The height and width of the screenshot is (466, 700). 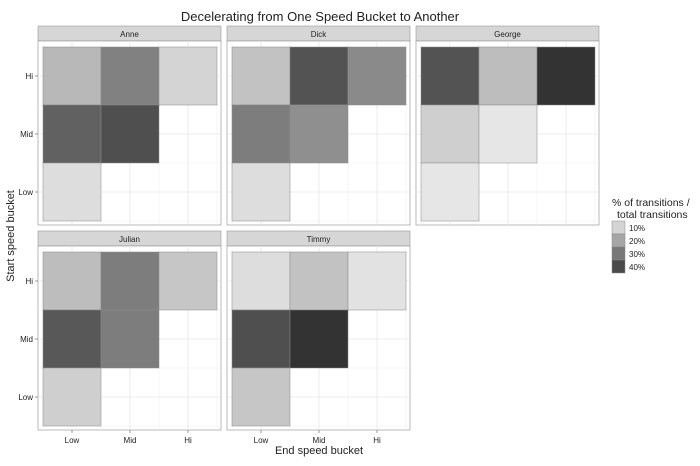 What do you see at coordinates (637, 254) in the screenshot?
I see `legend-label: 30%` at bounding box center [637, 254].